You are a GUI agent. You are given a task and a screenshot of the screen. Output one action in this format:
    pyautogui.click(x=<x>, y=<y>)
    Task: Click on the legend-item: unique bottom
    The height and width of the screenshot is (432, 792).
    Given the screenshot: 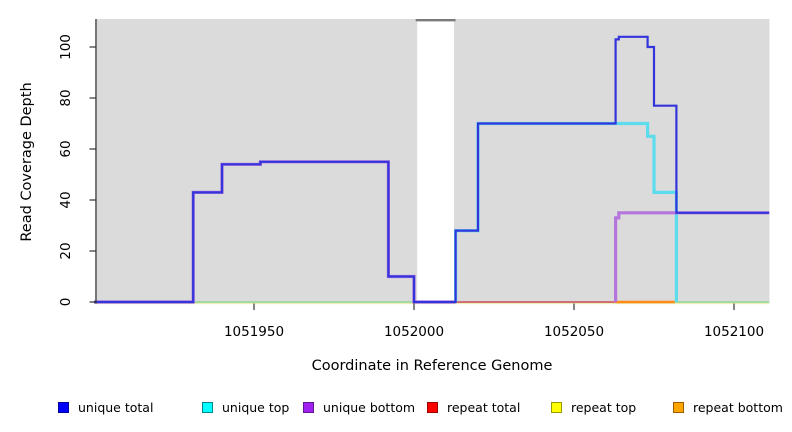 What is the action you would take?
    pyautogui.click(x=359, y=407)
    